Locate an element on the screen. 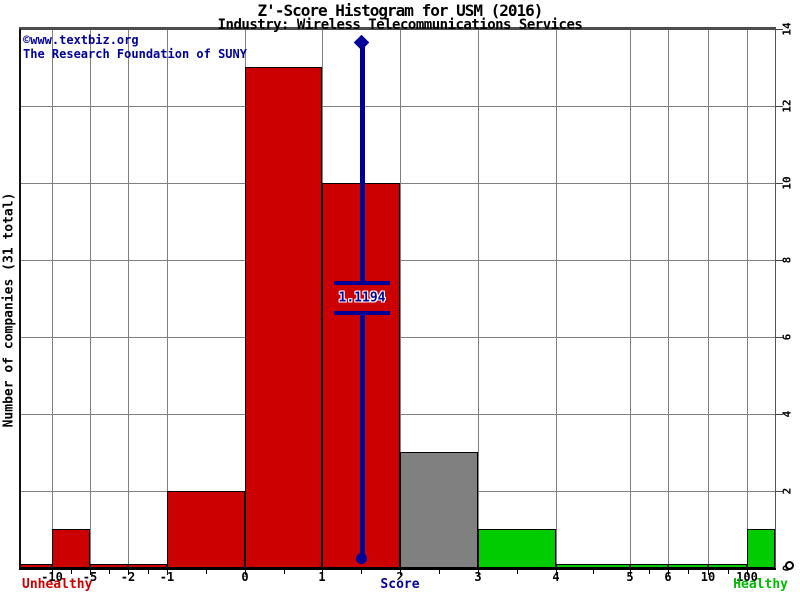 This screenshot has height=600, width=800. marker-line-lower is located at coordinates (362, 436).